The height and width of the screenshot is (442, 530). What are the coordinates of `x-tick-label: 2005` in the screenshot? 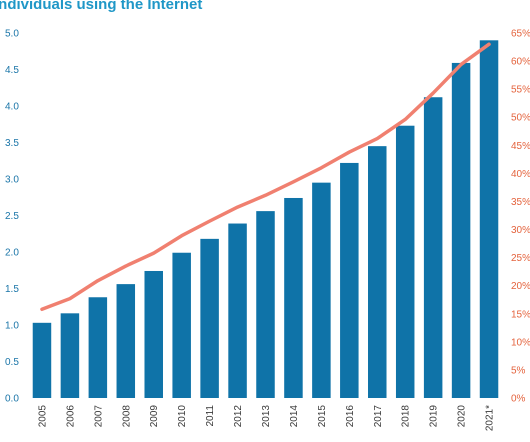 It's located at (42, 416).